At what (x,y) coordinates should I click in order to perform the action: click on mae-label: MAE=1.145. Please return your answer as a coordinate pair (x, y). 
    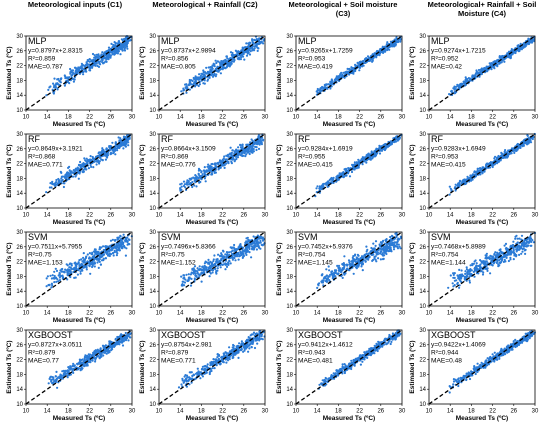
    Looking at the image, I should click on (315, 263).